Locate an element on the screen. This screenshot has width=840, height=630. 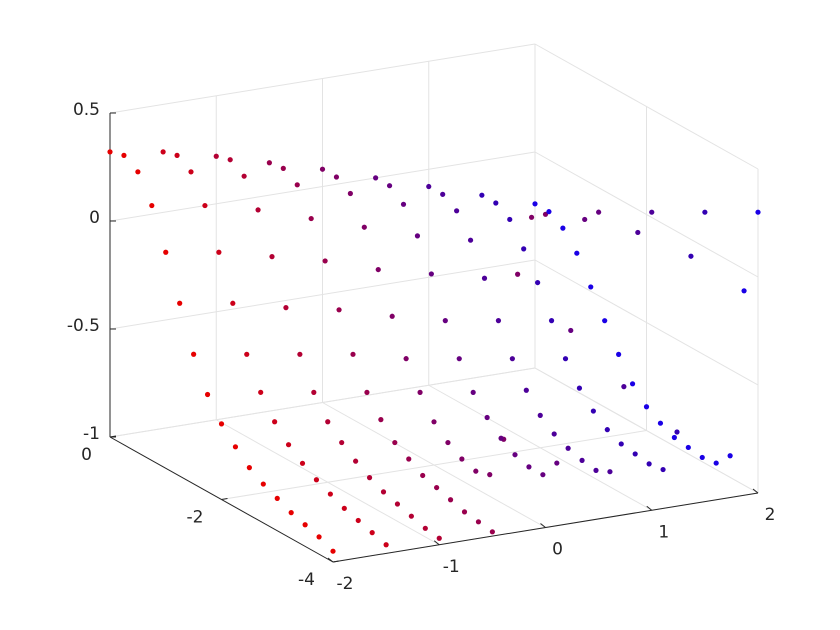
y-tick-label: -2 is located at coordinates (195, 518).